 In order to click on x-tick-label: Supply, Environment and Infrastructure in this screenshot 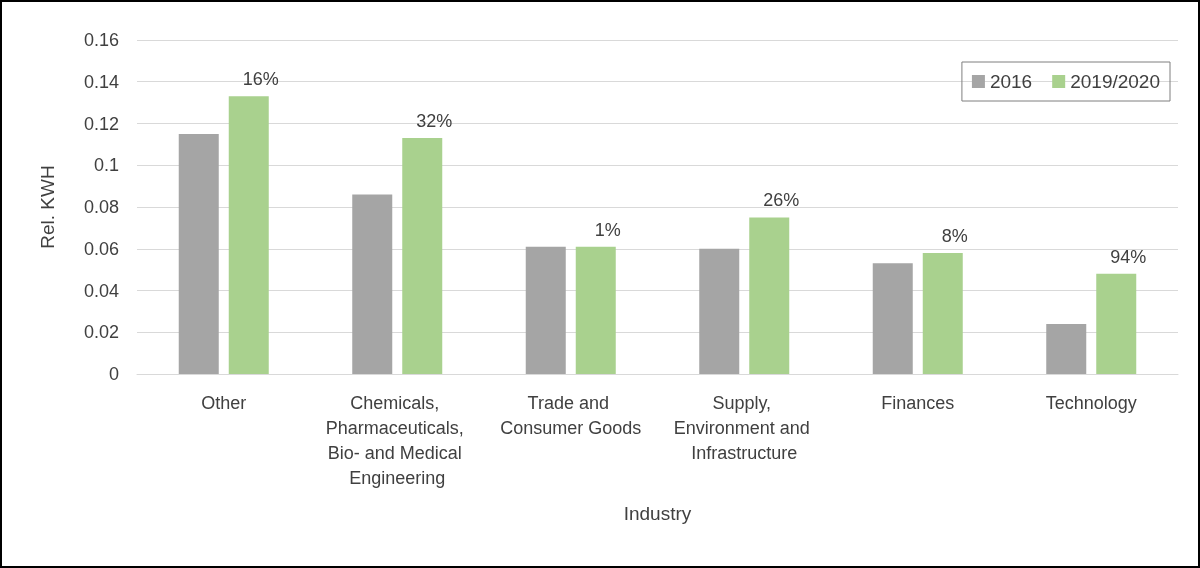, I will do `click(744, 427)`.